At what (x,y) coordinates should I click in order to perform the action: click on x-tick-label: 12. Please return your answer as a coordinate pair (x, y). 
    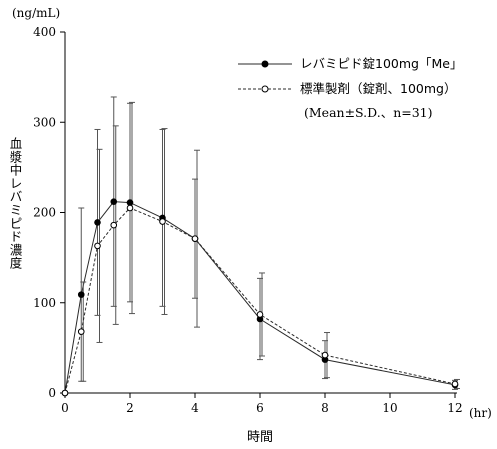
    Looking at the image, I should click on (454, 408).